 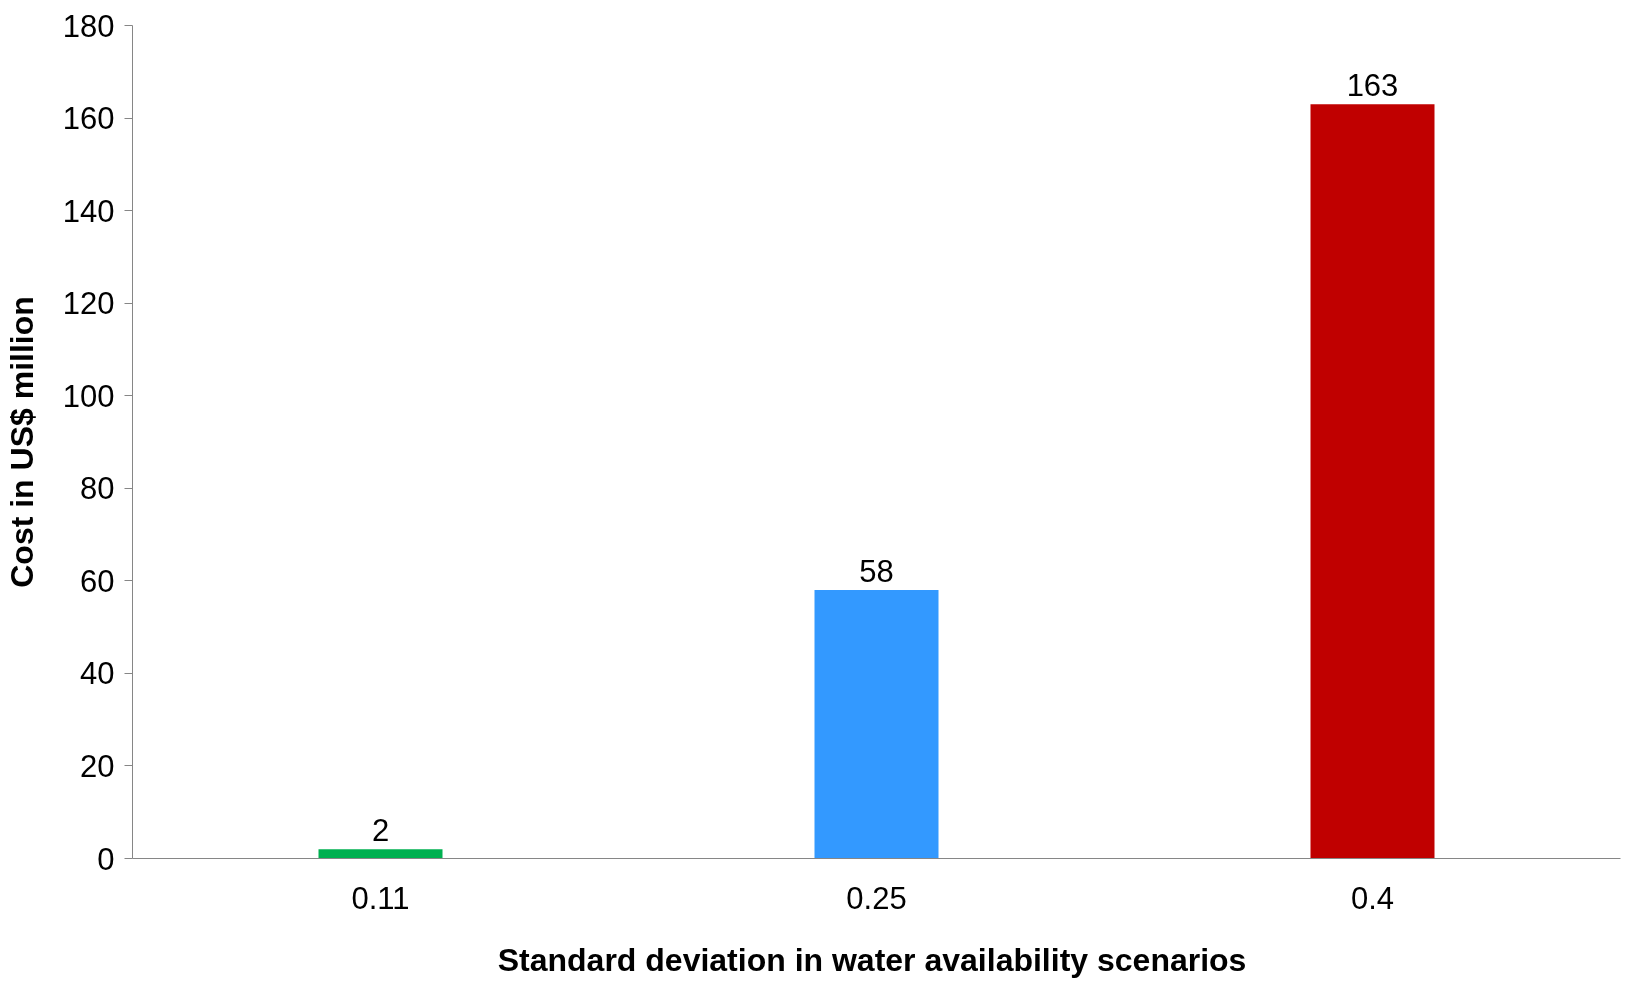 I want to click on y-tick-label: 0, so click(x=106, y=859).